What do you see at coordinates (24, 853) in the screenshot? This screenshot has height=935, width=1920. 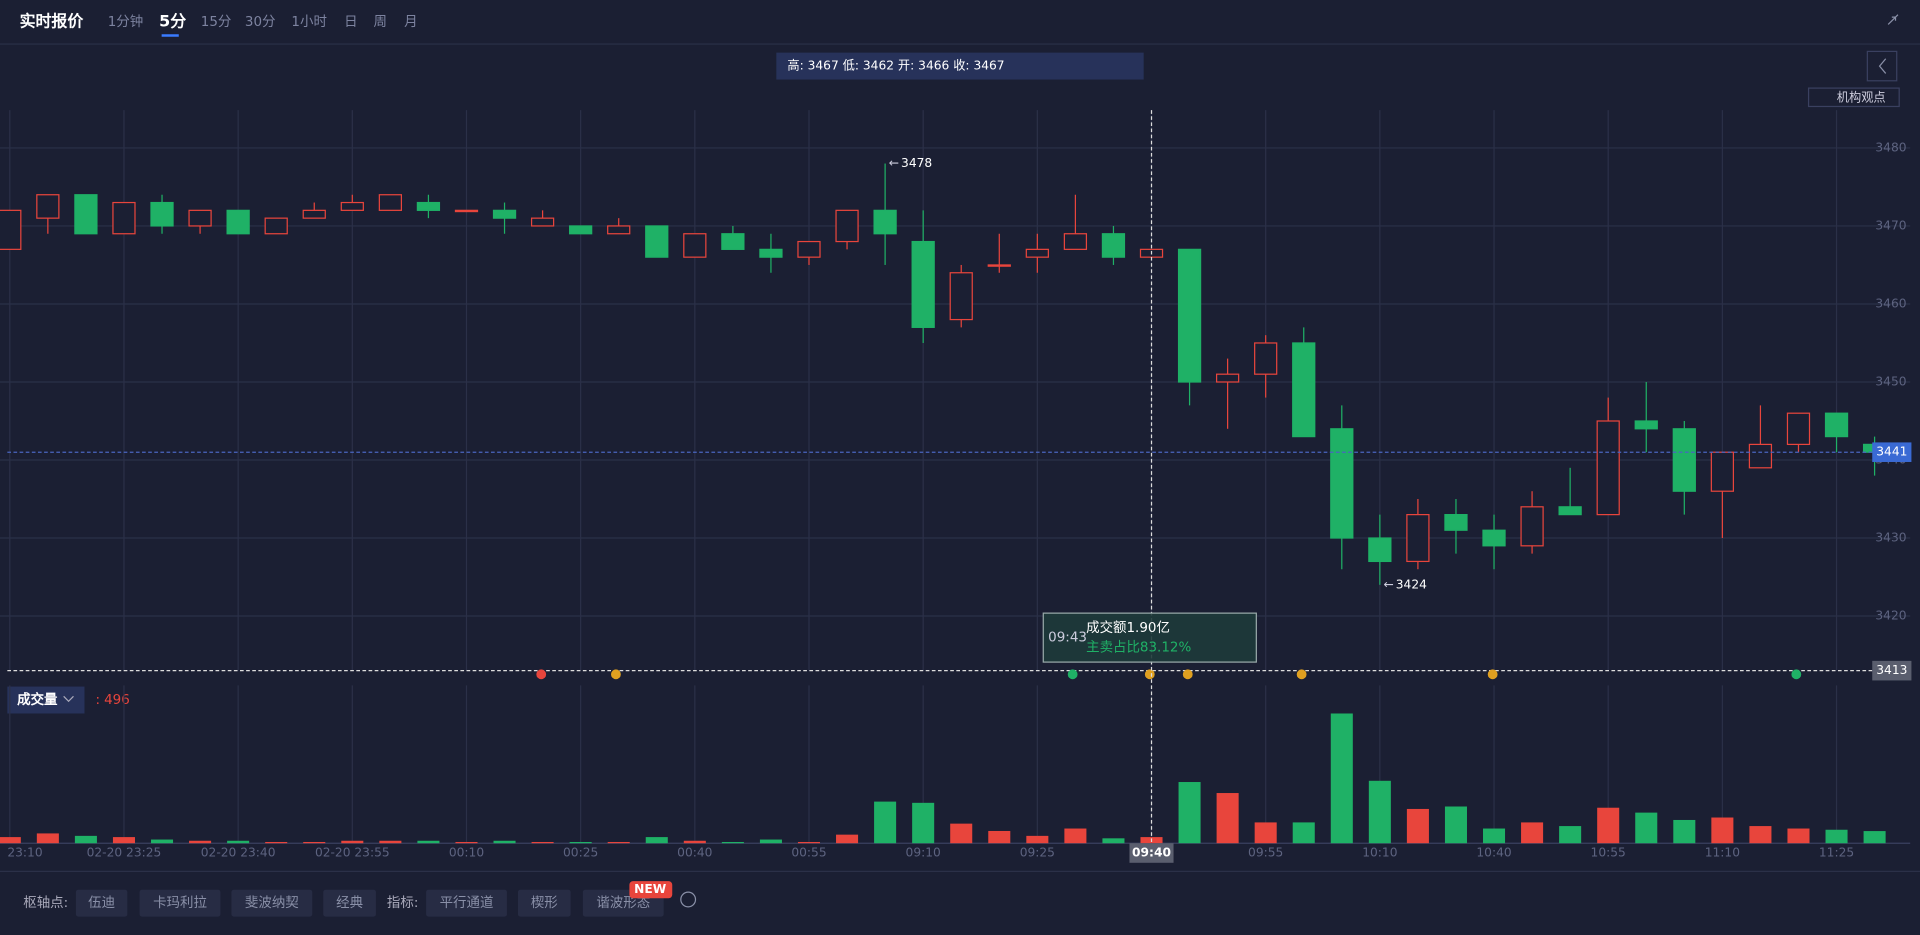 I see `x-tick-label: 23:10` at bounding box center [24, 853].